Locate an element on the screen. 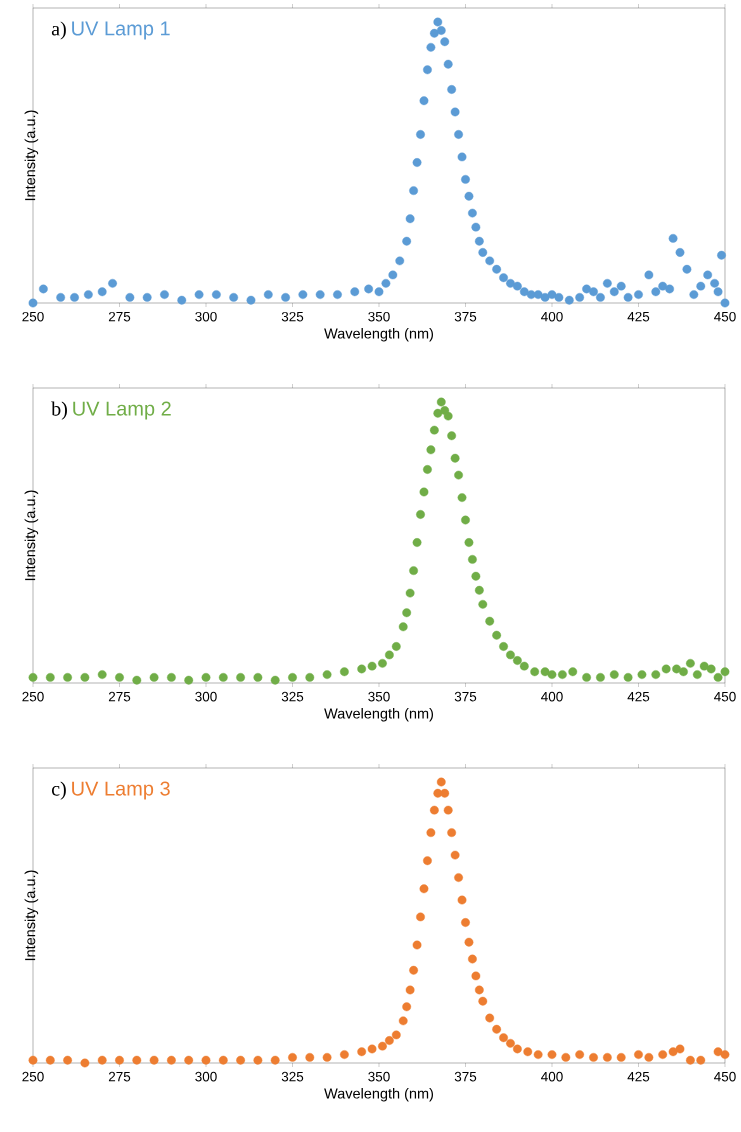  text: UV Lamp 1 is located at coordinates (121, 30).